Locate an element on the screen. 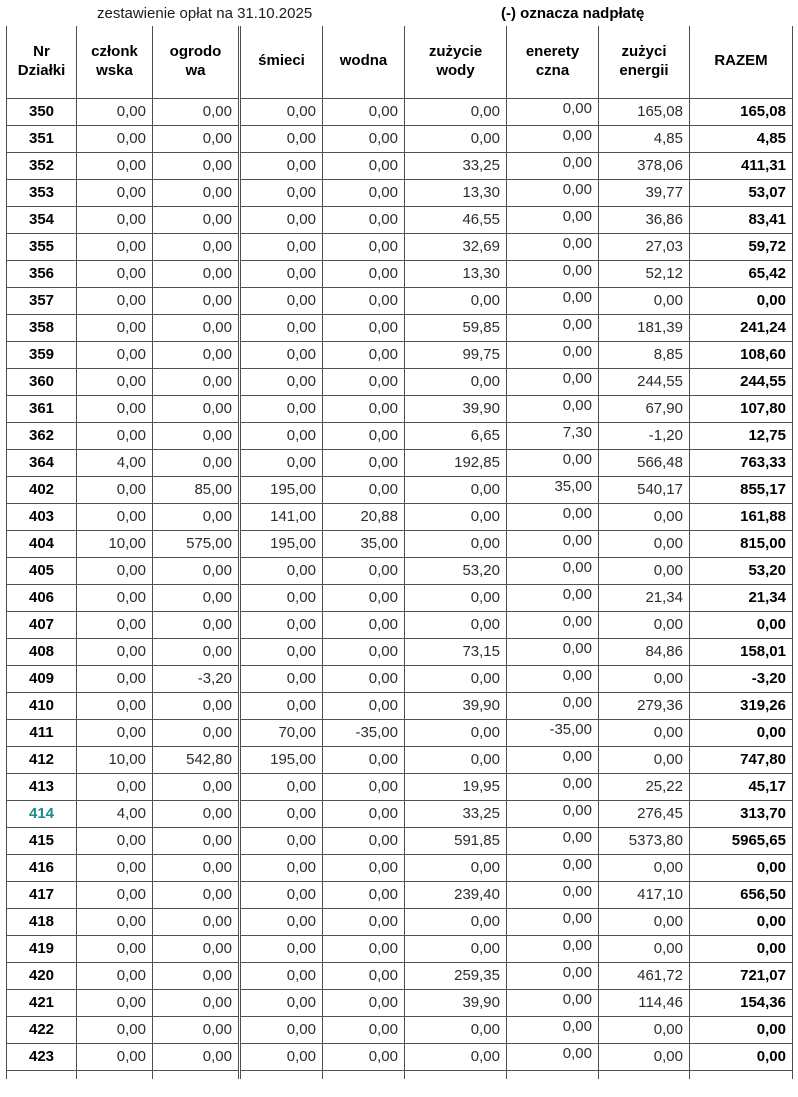 This screenshot has width=798, height=1097. plot-number-cell: 405 is located at coordinates (41, 570).